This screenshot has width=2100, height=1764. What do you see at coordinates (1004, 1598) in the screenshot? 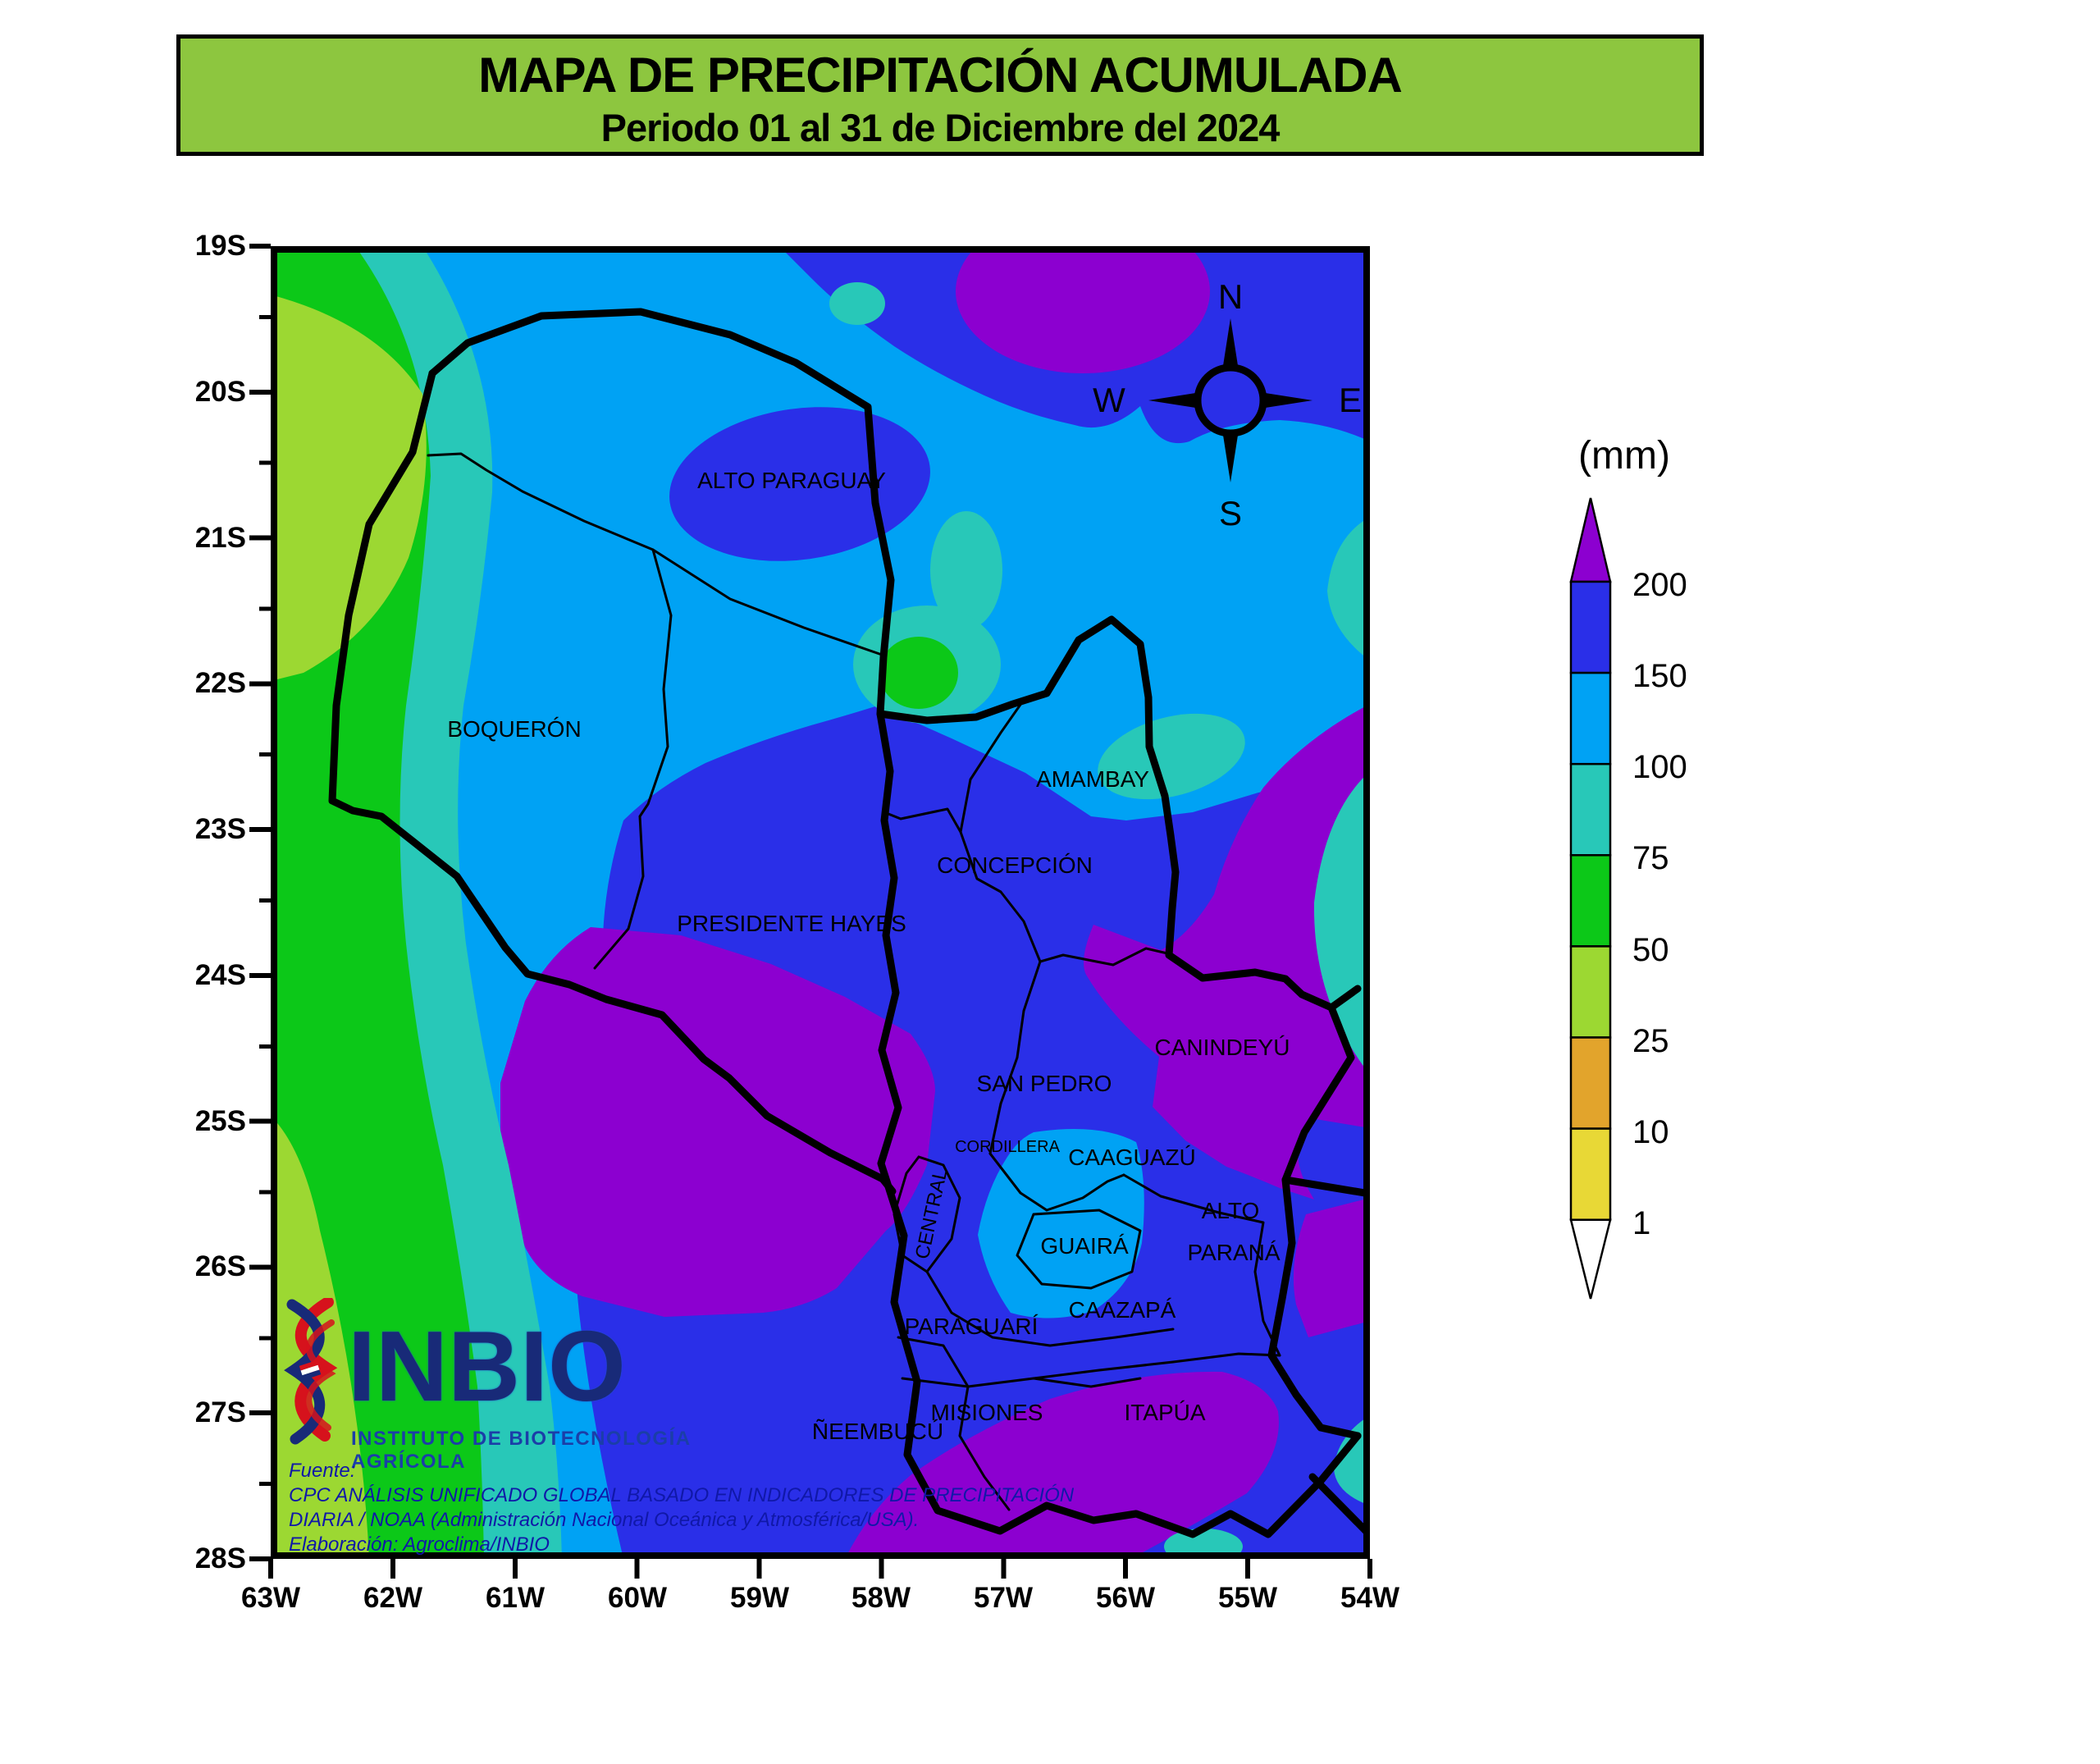
I see `lon-label-57w: 57W` at bounding box center [1004, 1598].